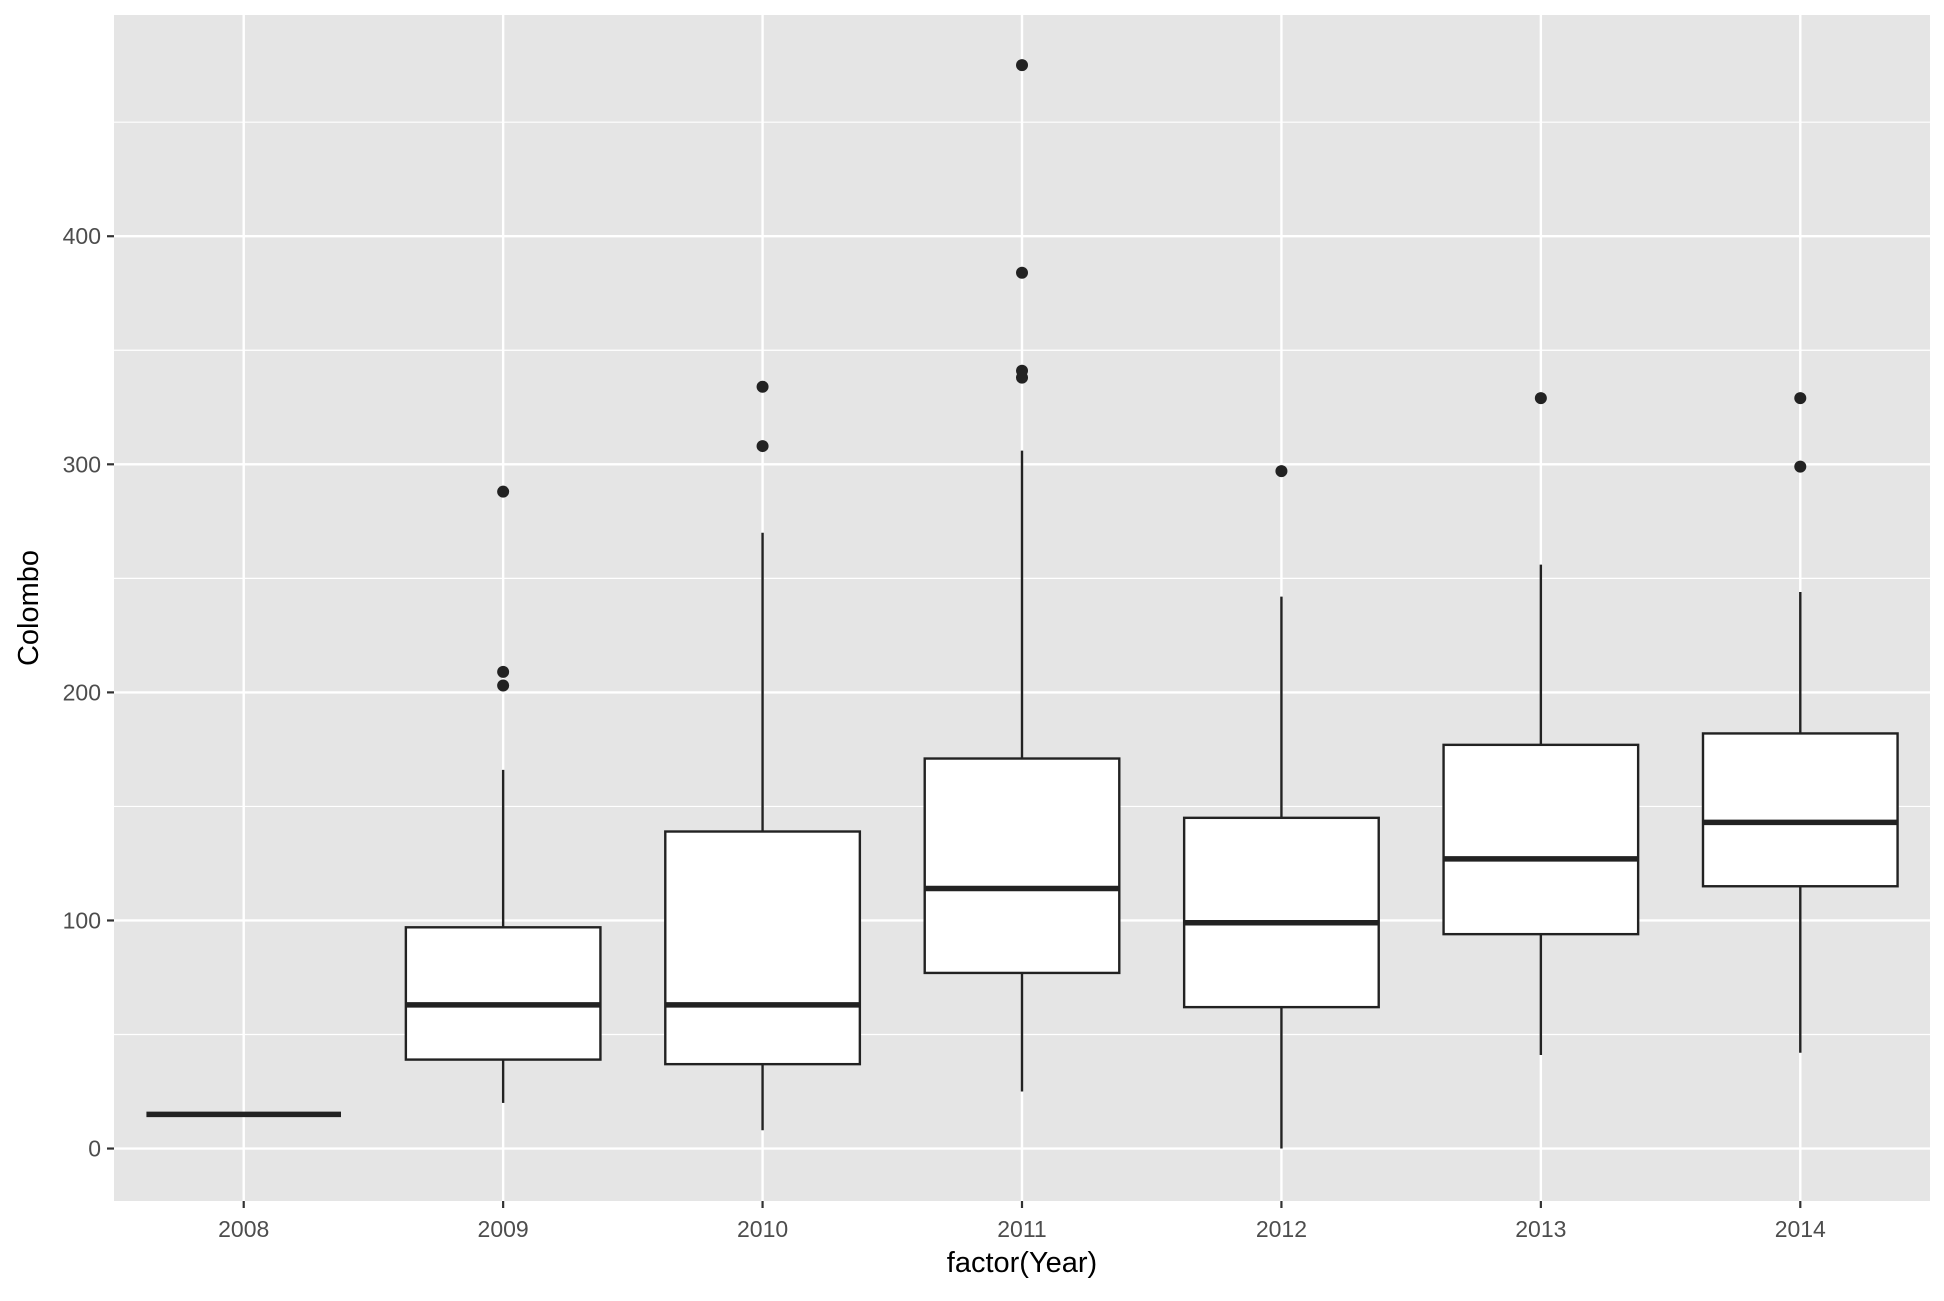  What do you see at coordinates (1022, 575) in the screenshot?
I see `box-2011` at bounding box center [1022, 575].